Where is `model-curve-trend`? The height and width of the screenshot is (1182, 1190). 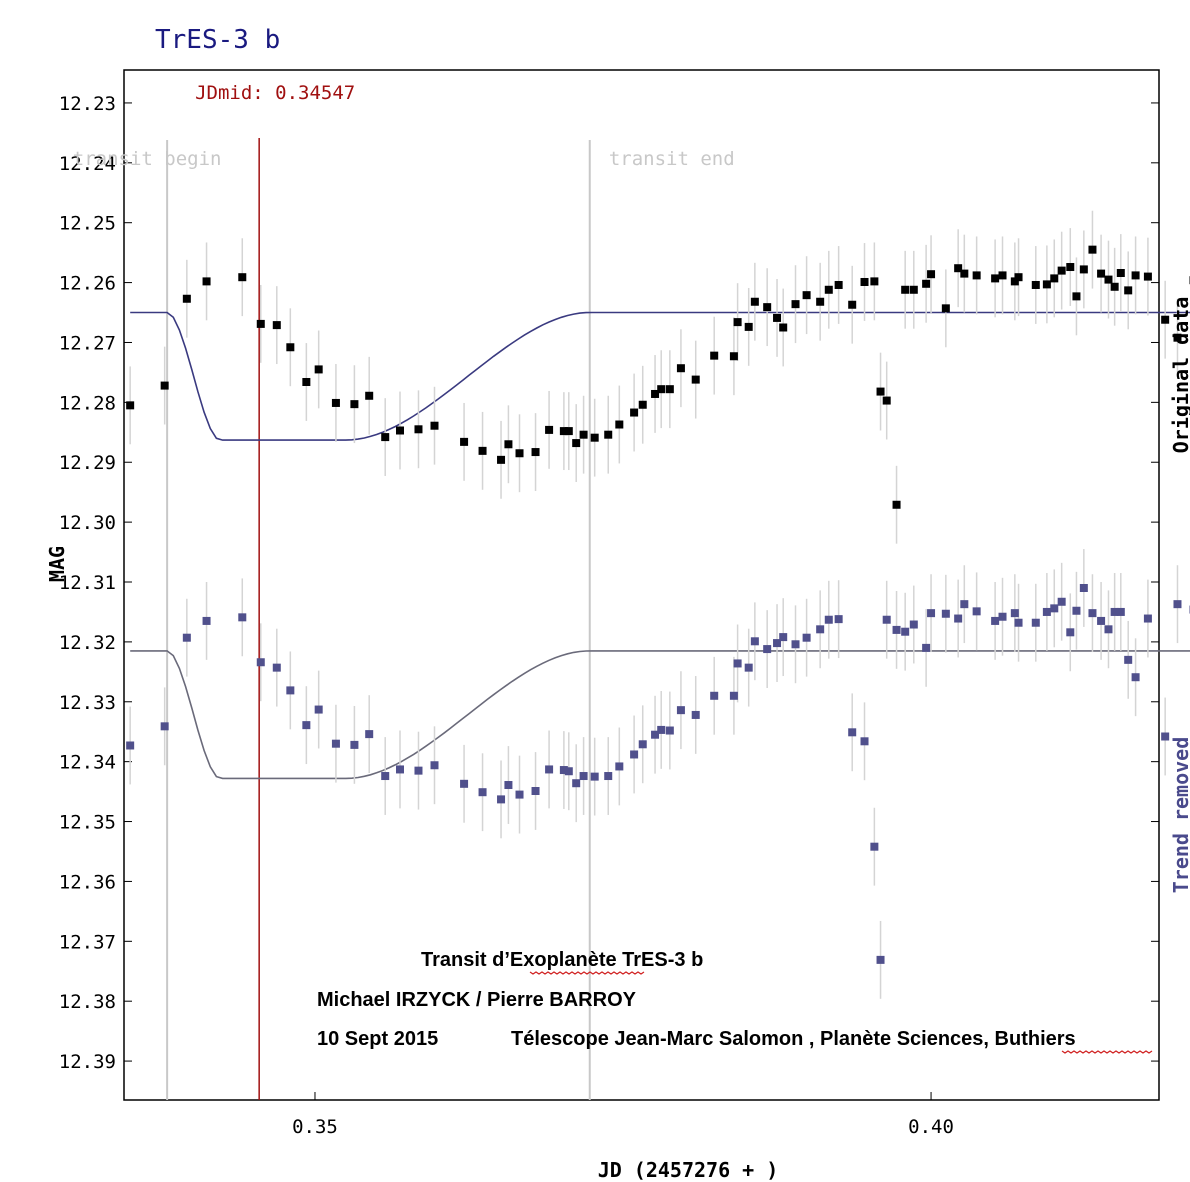
model-curve-trend is located at coordinates (660, 715).